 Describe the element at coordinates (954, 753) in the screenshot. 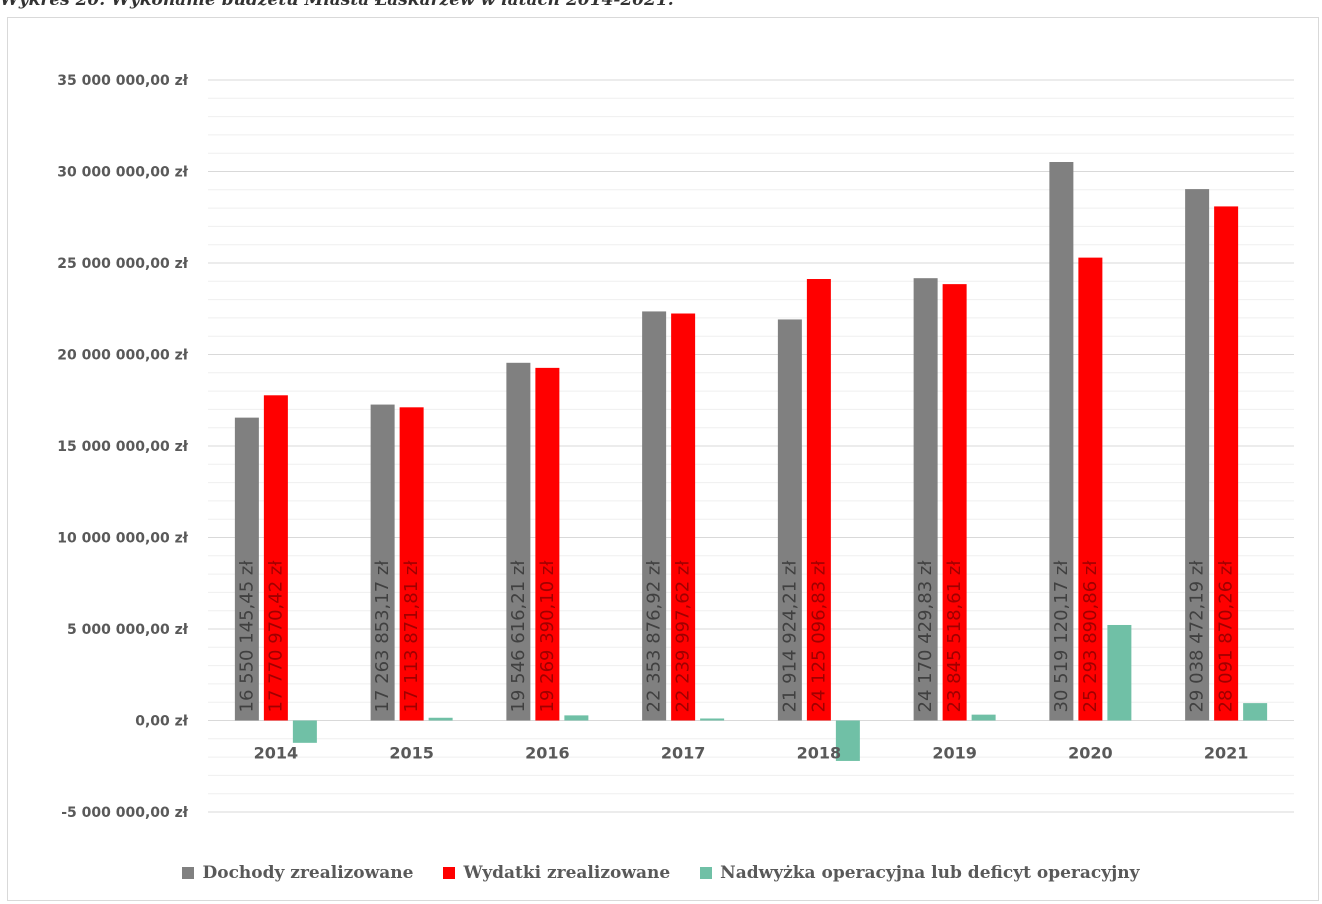

I see `x-tick-label: 2019` at that location.